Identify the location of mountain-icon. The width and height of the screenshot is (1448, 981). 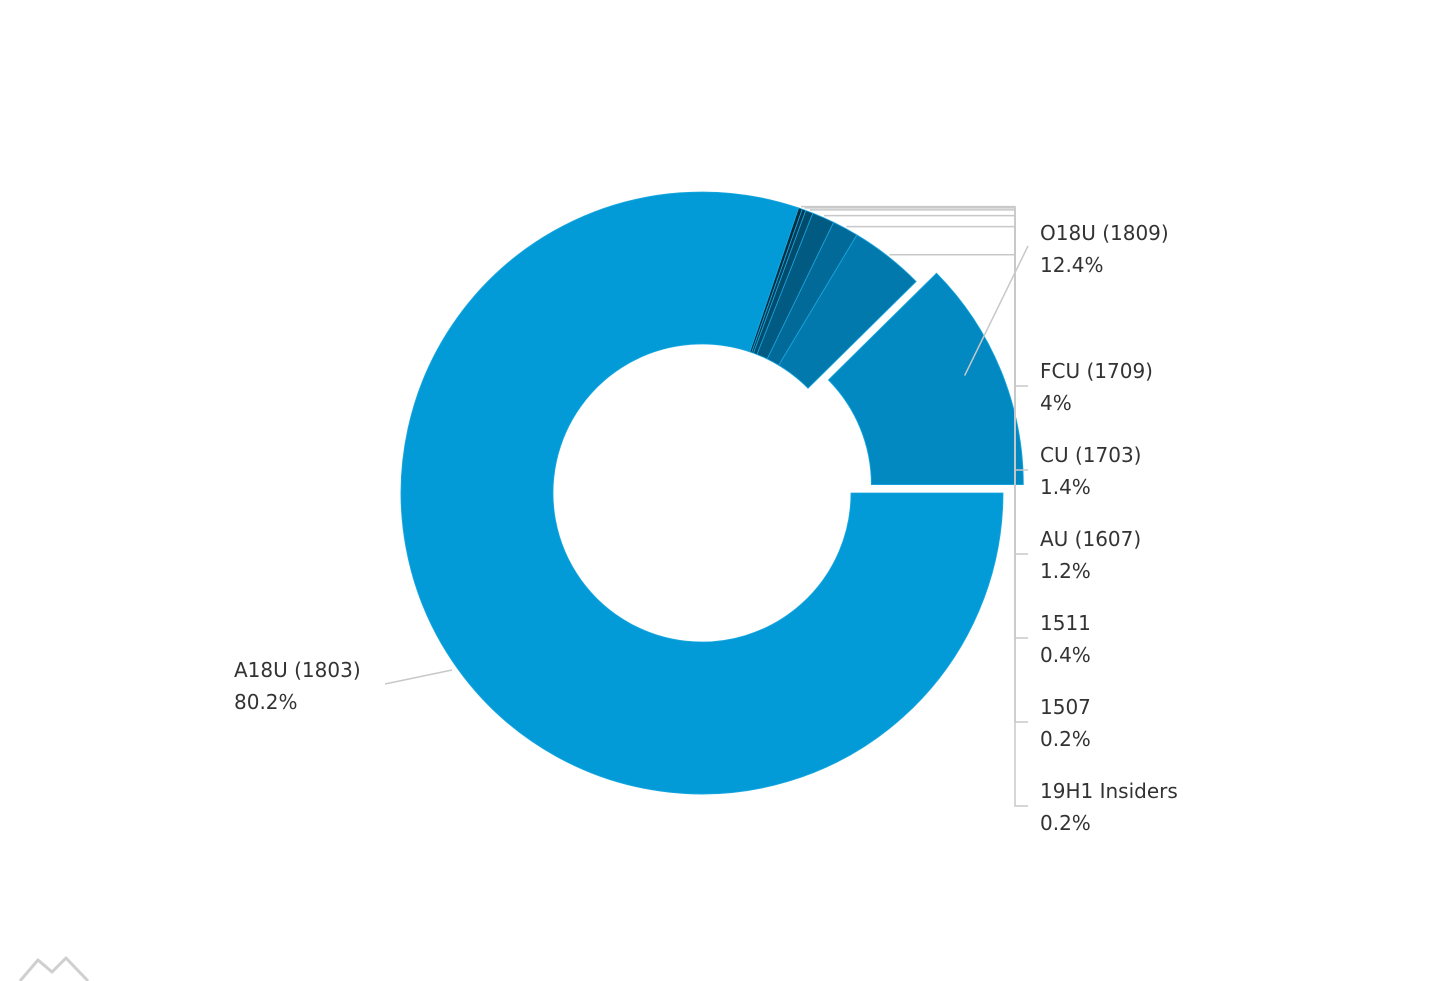
(54, 968).